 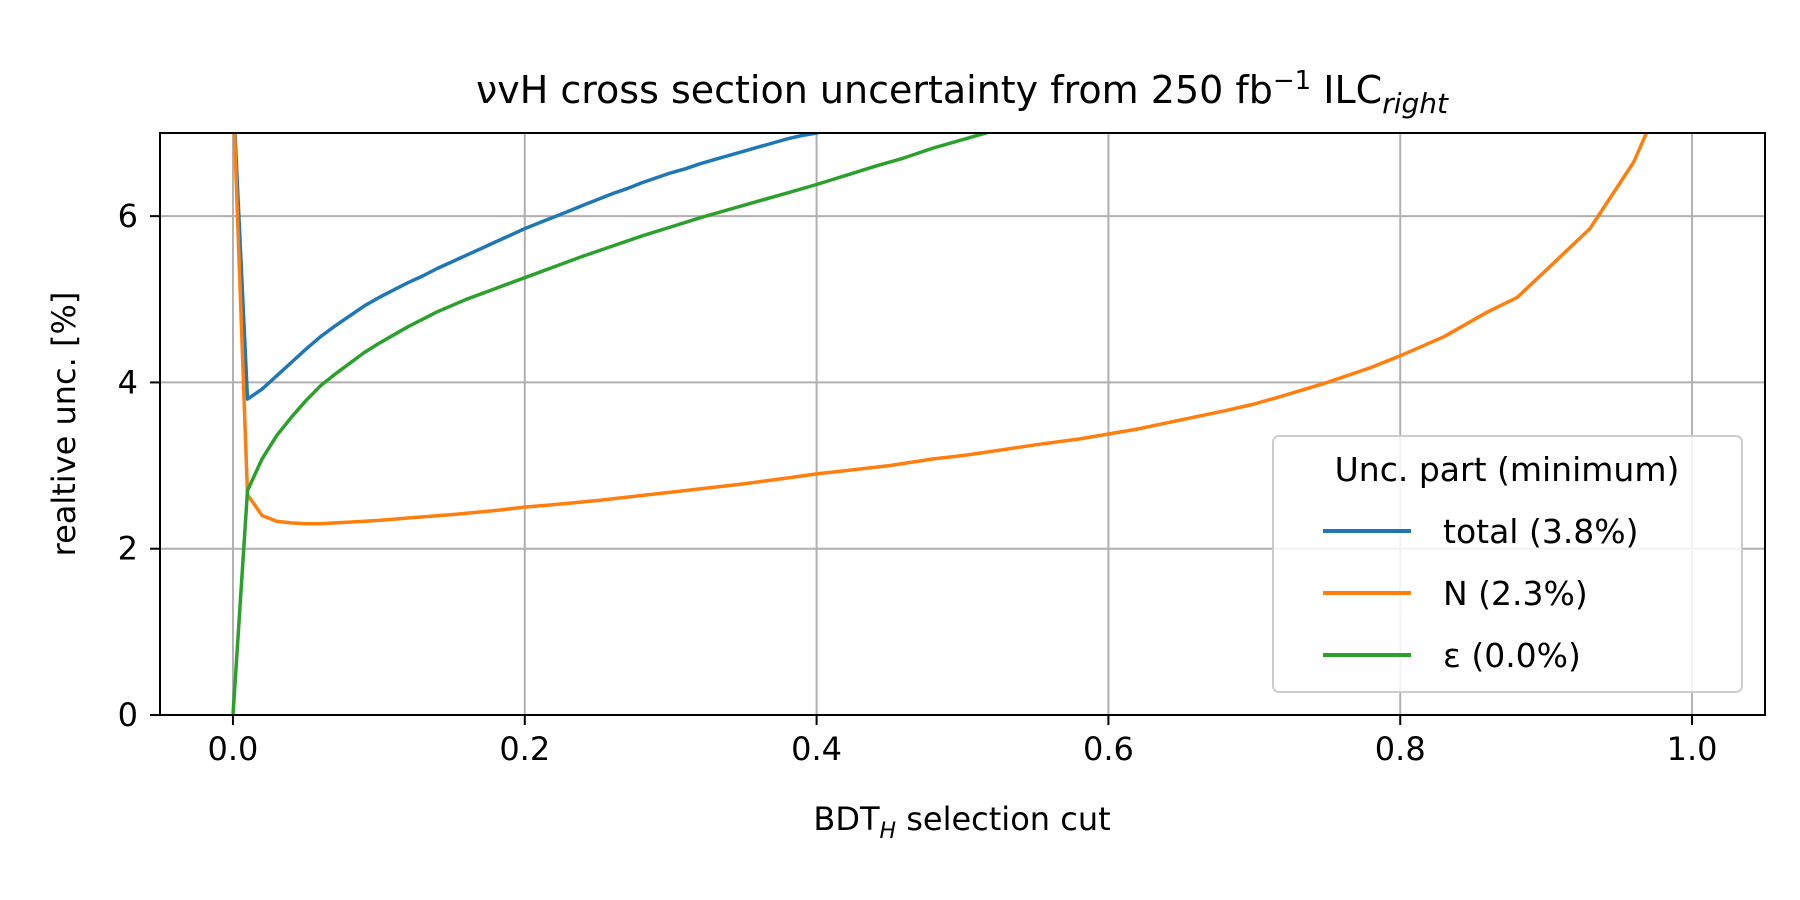 I want to click on legend-entry-0: total (3.8%), so click(x=1541, y=531).